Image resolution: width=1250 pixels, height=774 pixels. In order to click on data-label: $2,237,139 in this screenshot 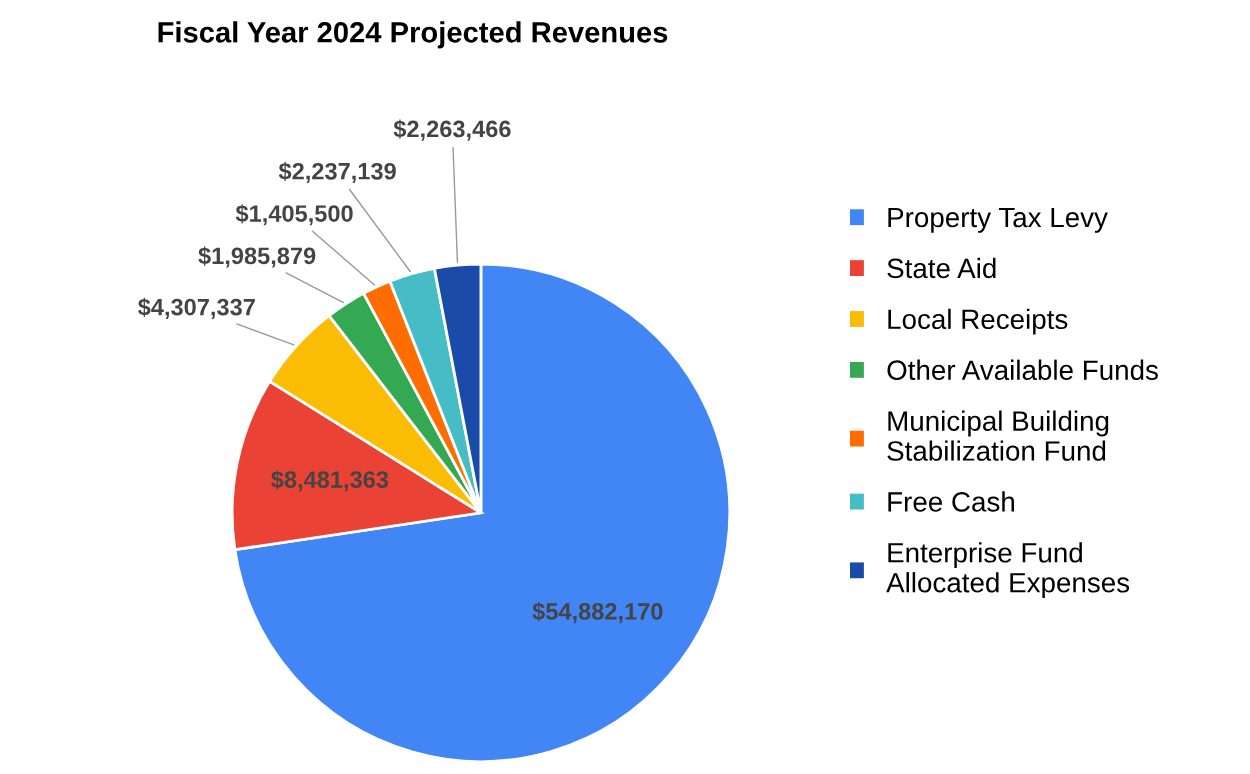, I will do `click(337, 172)`.